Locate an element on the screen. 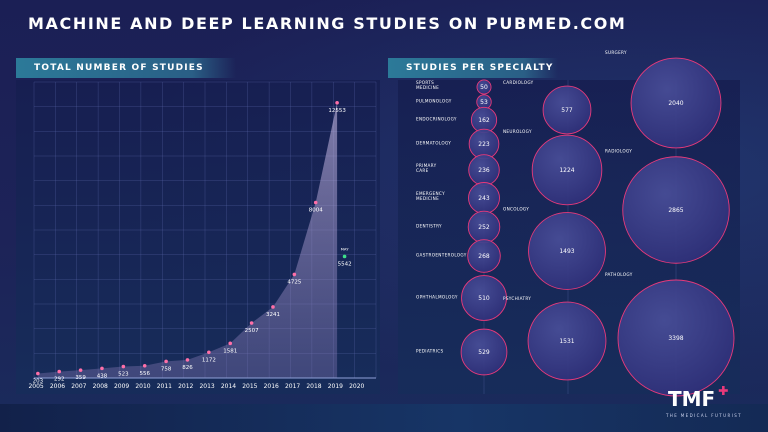 This screenshot has width=768, height=432. bubble-label: GASTROENTEROLOGY is located at coordinates (441, 255).